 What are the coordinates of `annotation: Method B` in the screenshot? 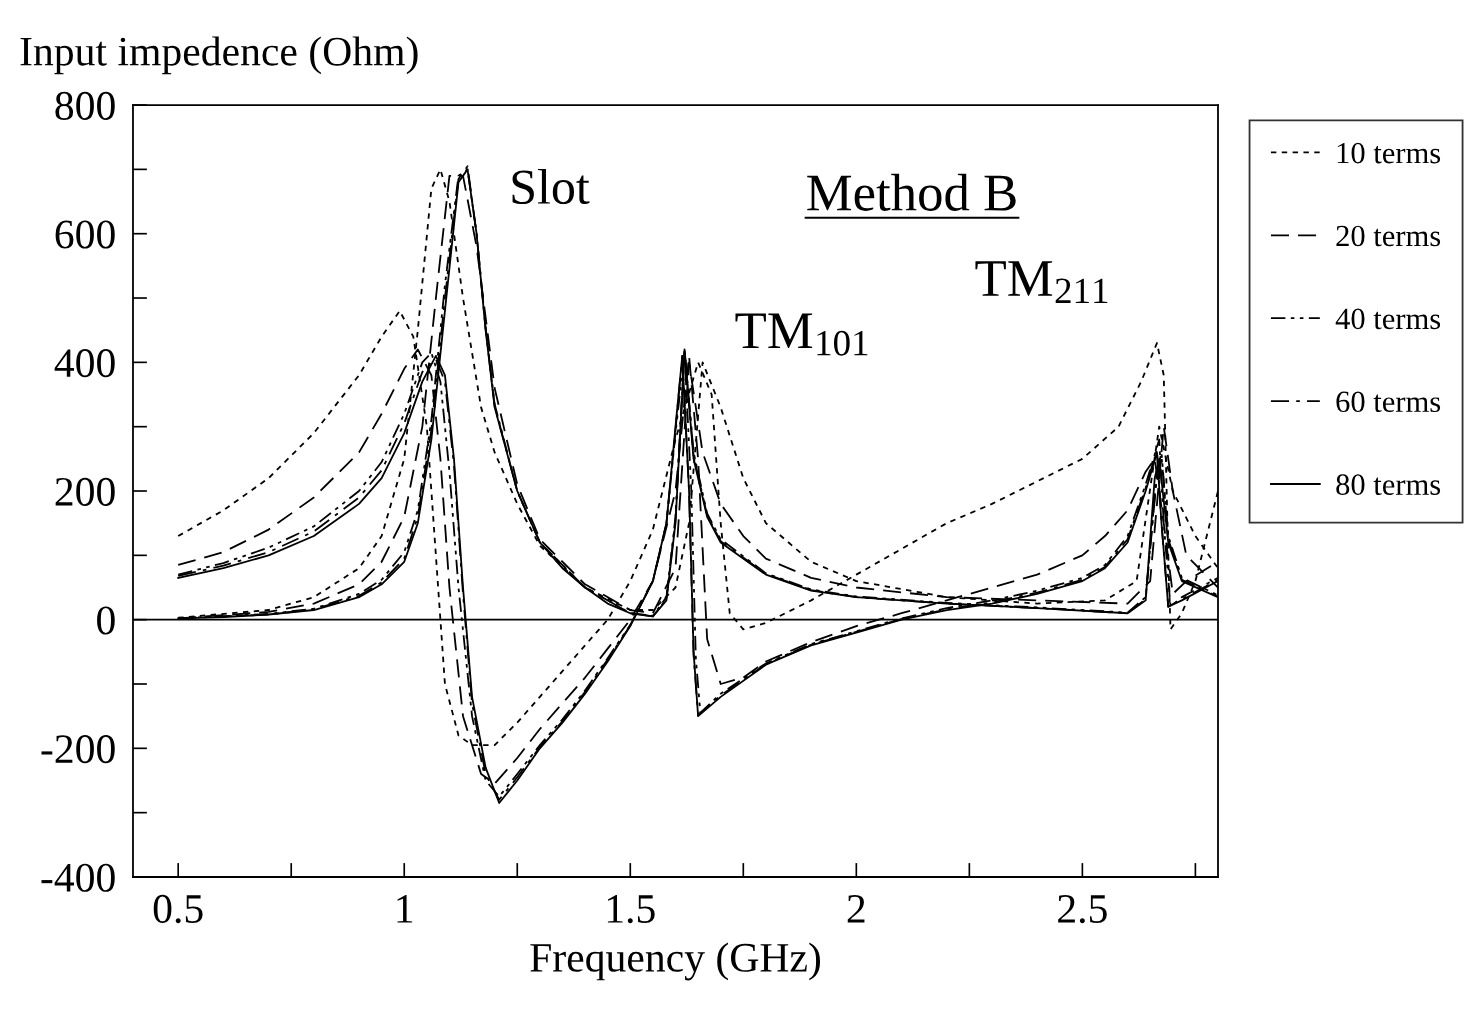 It's located at (911, 192).